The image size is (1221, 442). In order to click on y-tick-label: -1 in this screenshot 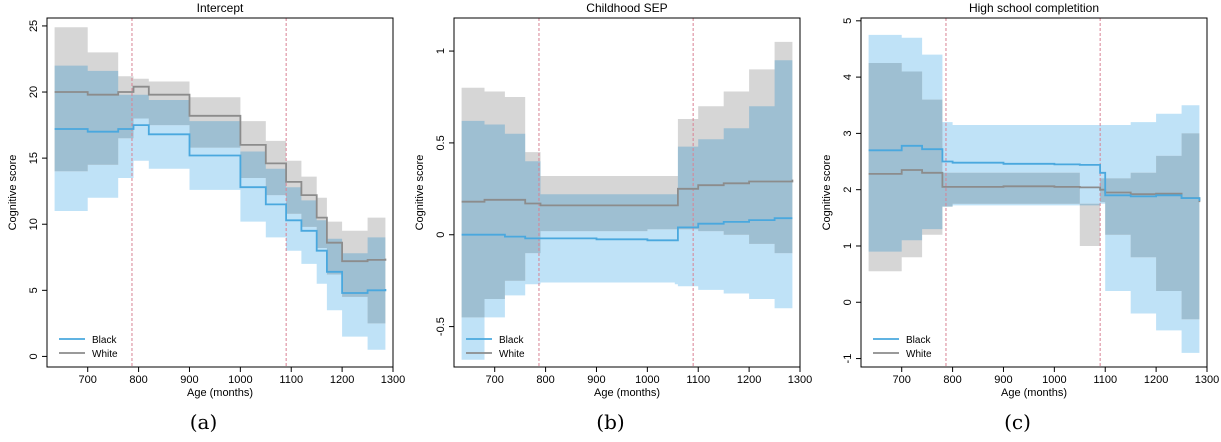, I will do `click(848, 359)`.